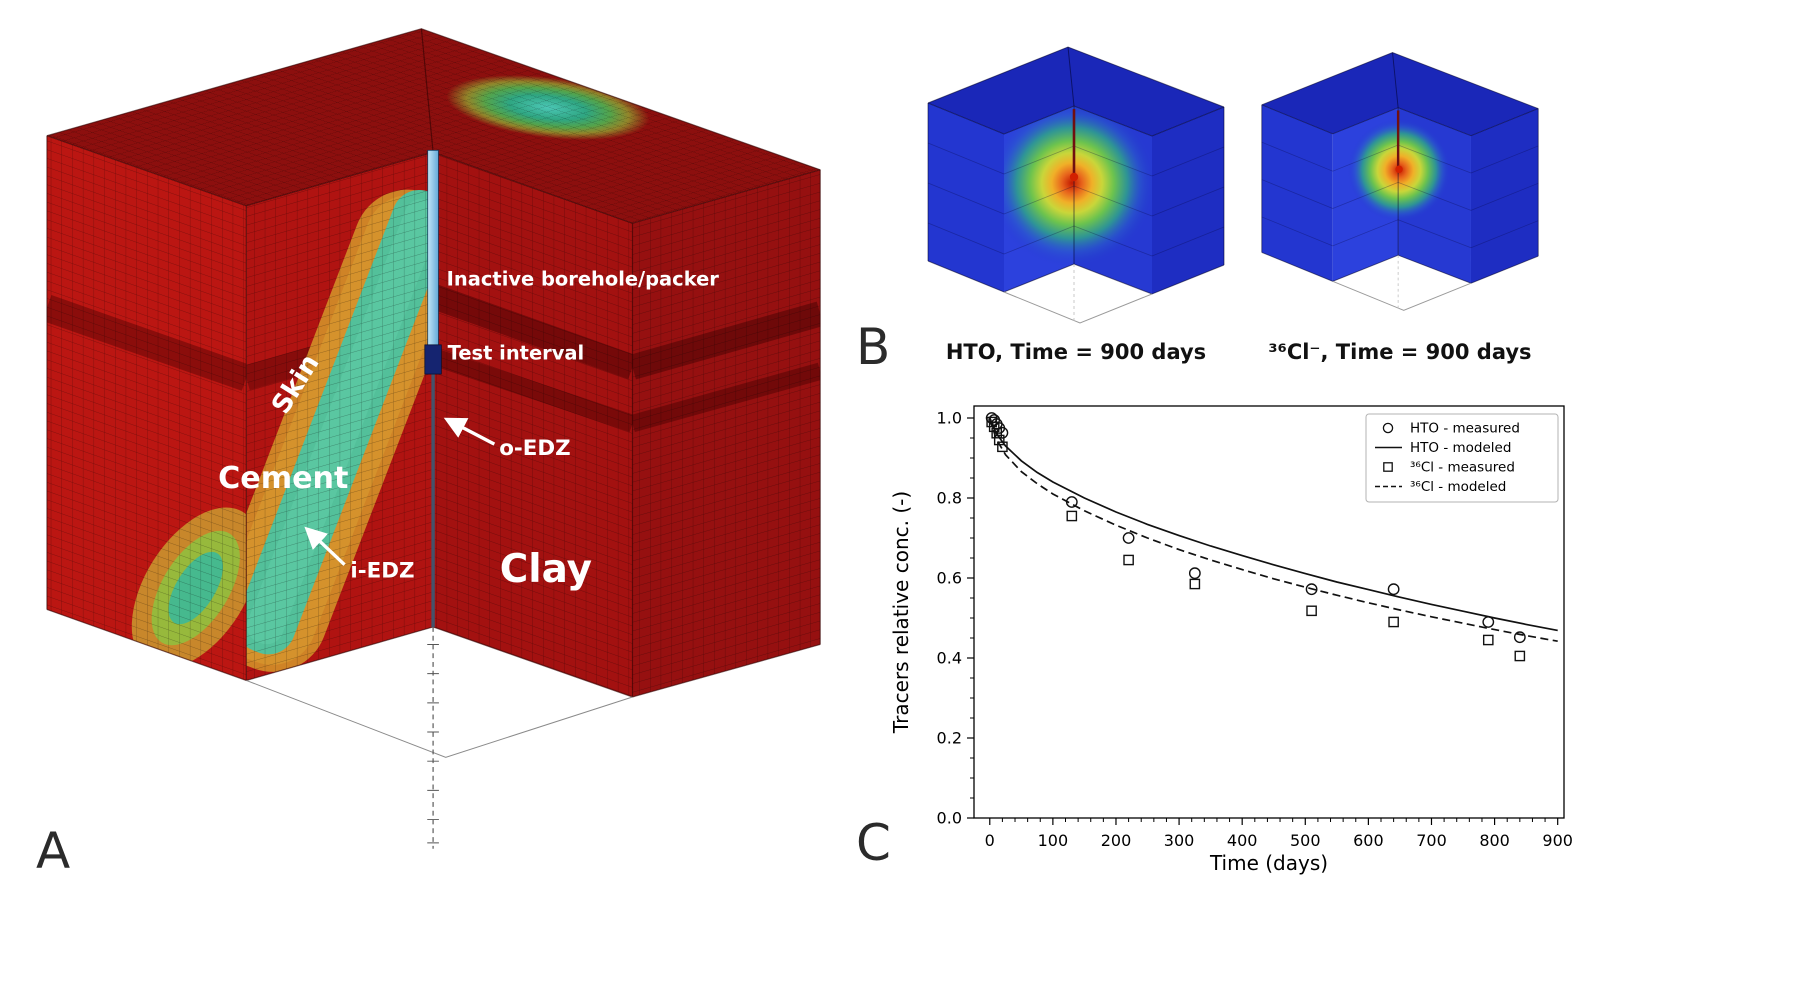 The width and height of the screenshot is (1796, 1008). What do you see at coordinates (1400, 352) in the screenshot?
I see `caption-cl36: ³⁶Cl⁻, Time = 900 days` at bounding box center [1400, 352].